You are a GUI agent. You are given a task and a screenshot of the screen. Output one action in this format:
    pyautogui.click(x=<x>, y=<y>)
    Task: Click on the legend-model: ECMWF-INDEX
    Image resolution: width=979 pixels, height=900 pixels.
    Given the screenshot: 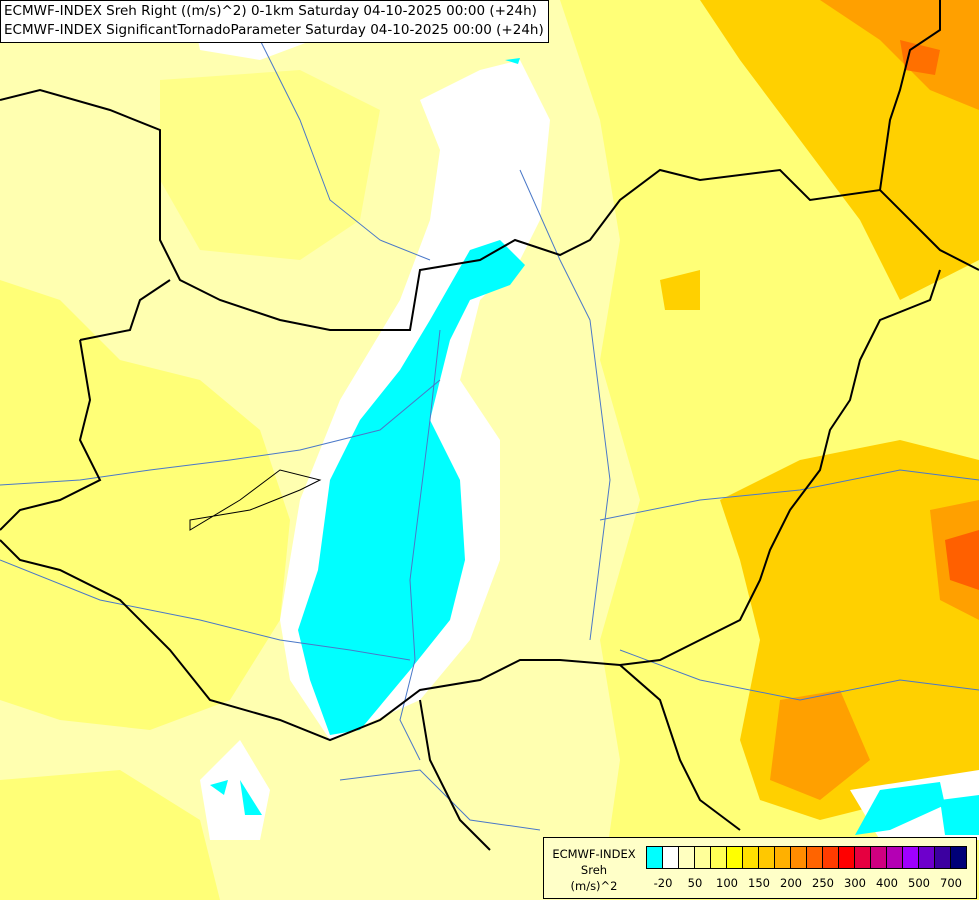 What is the action you would take?
    pyautogui.click(x=594, y=854)
    